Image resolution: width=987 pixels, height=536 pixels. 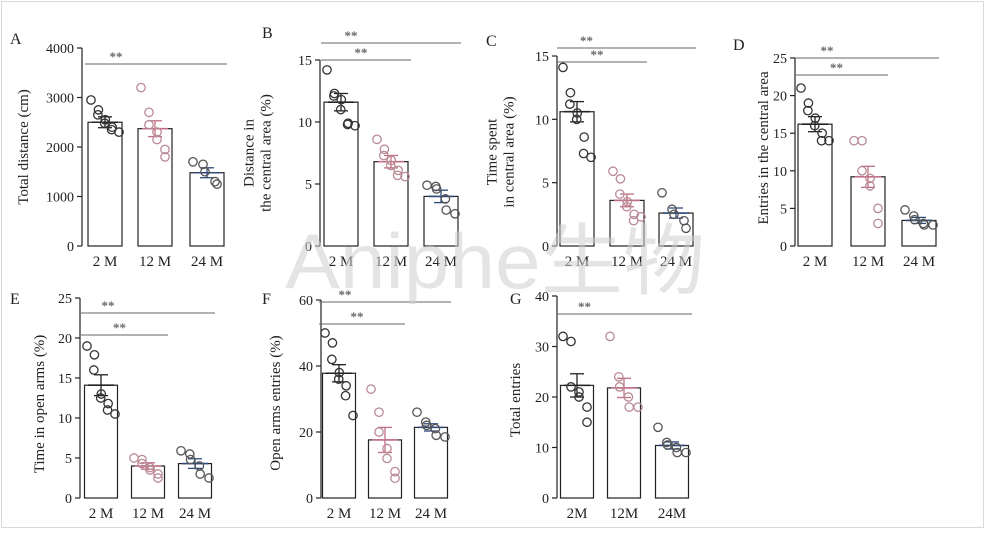 What do you see at coordinates (40, 404) in the screenshot?
I see `panel-e-ylabel: Time in open arms (%)` at bounding box center [40, 404].